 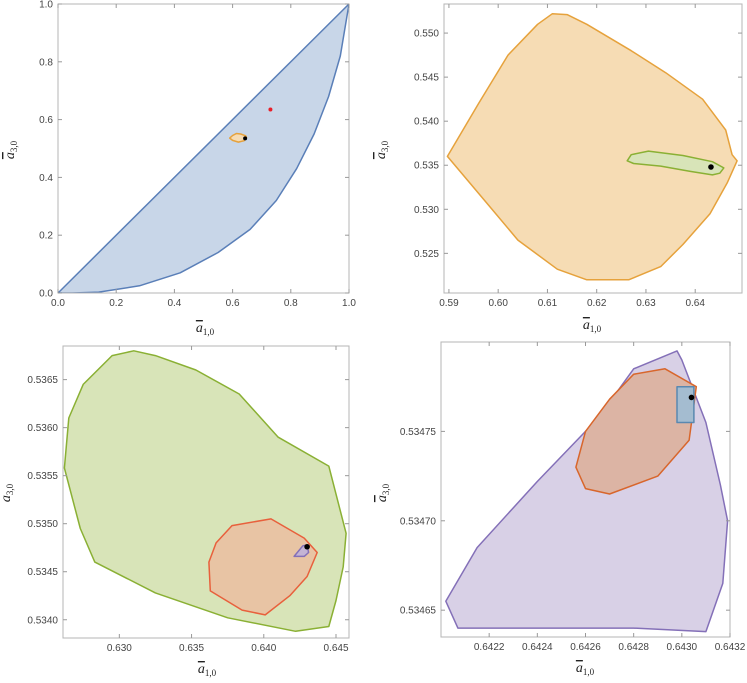 I want to click on y-tick-label: 0.550, so click(x=426, y=34).